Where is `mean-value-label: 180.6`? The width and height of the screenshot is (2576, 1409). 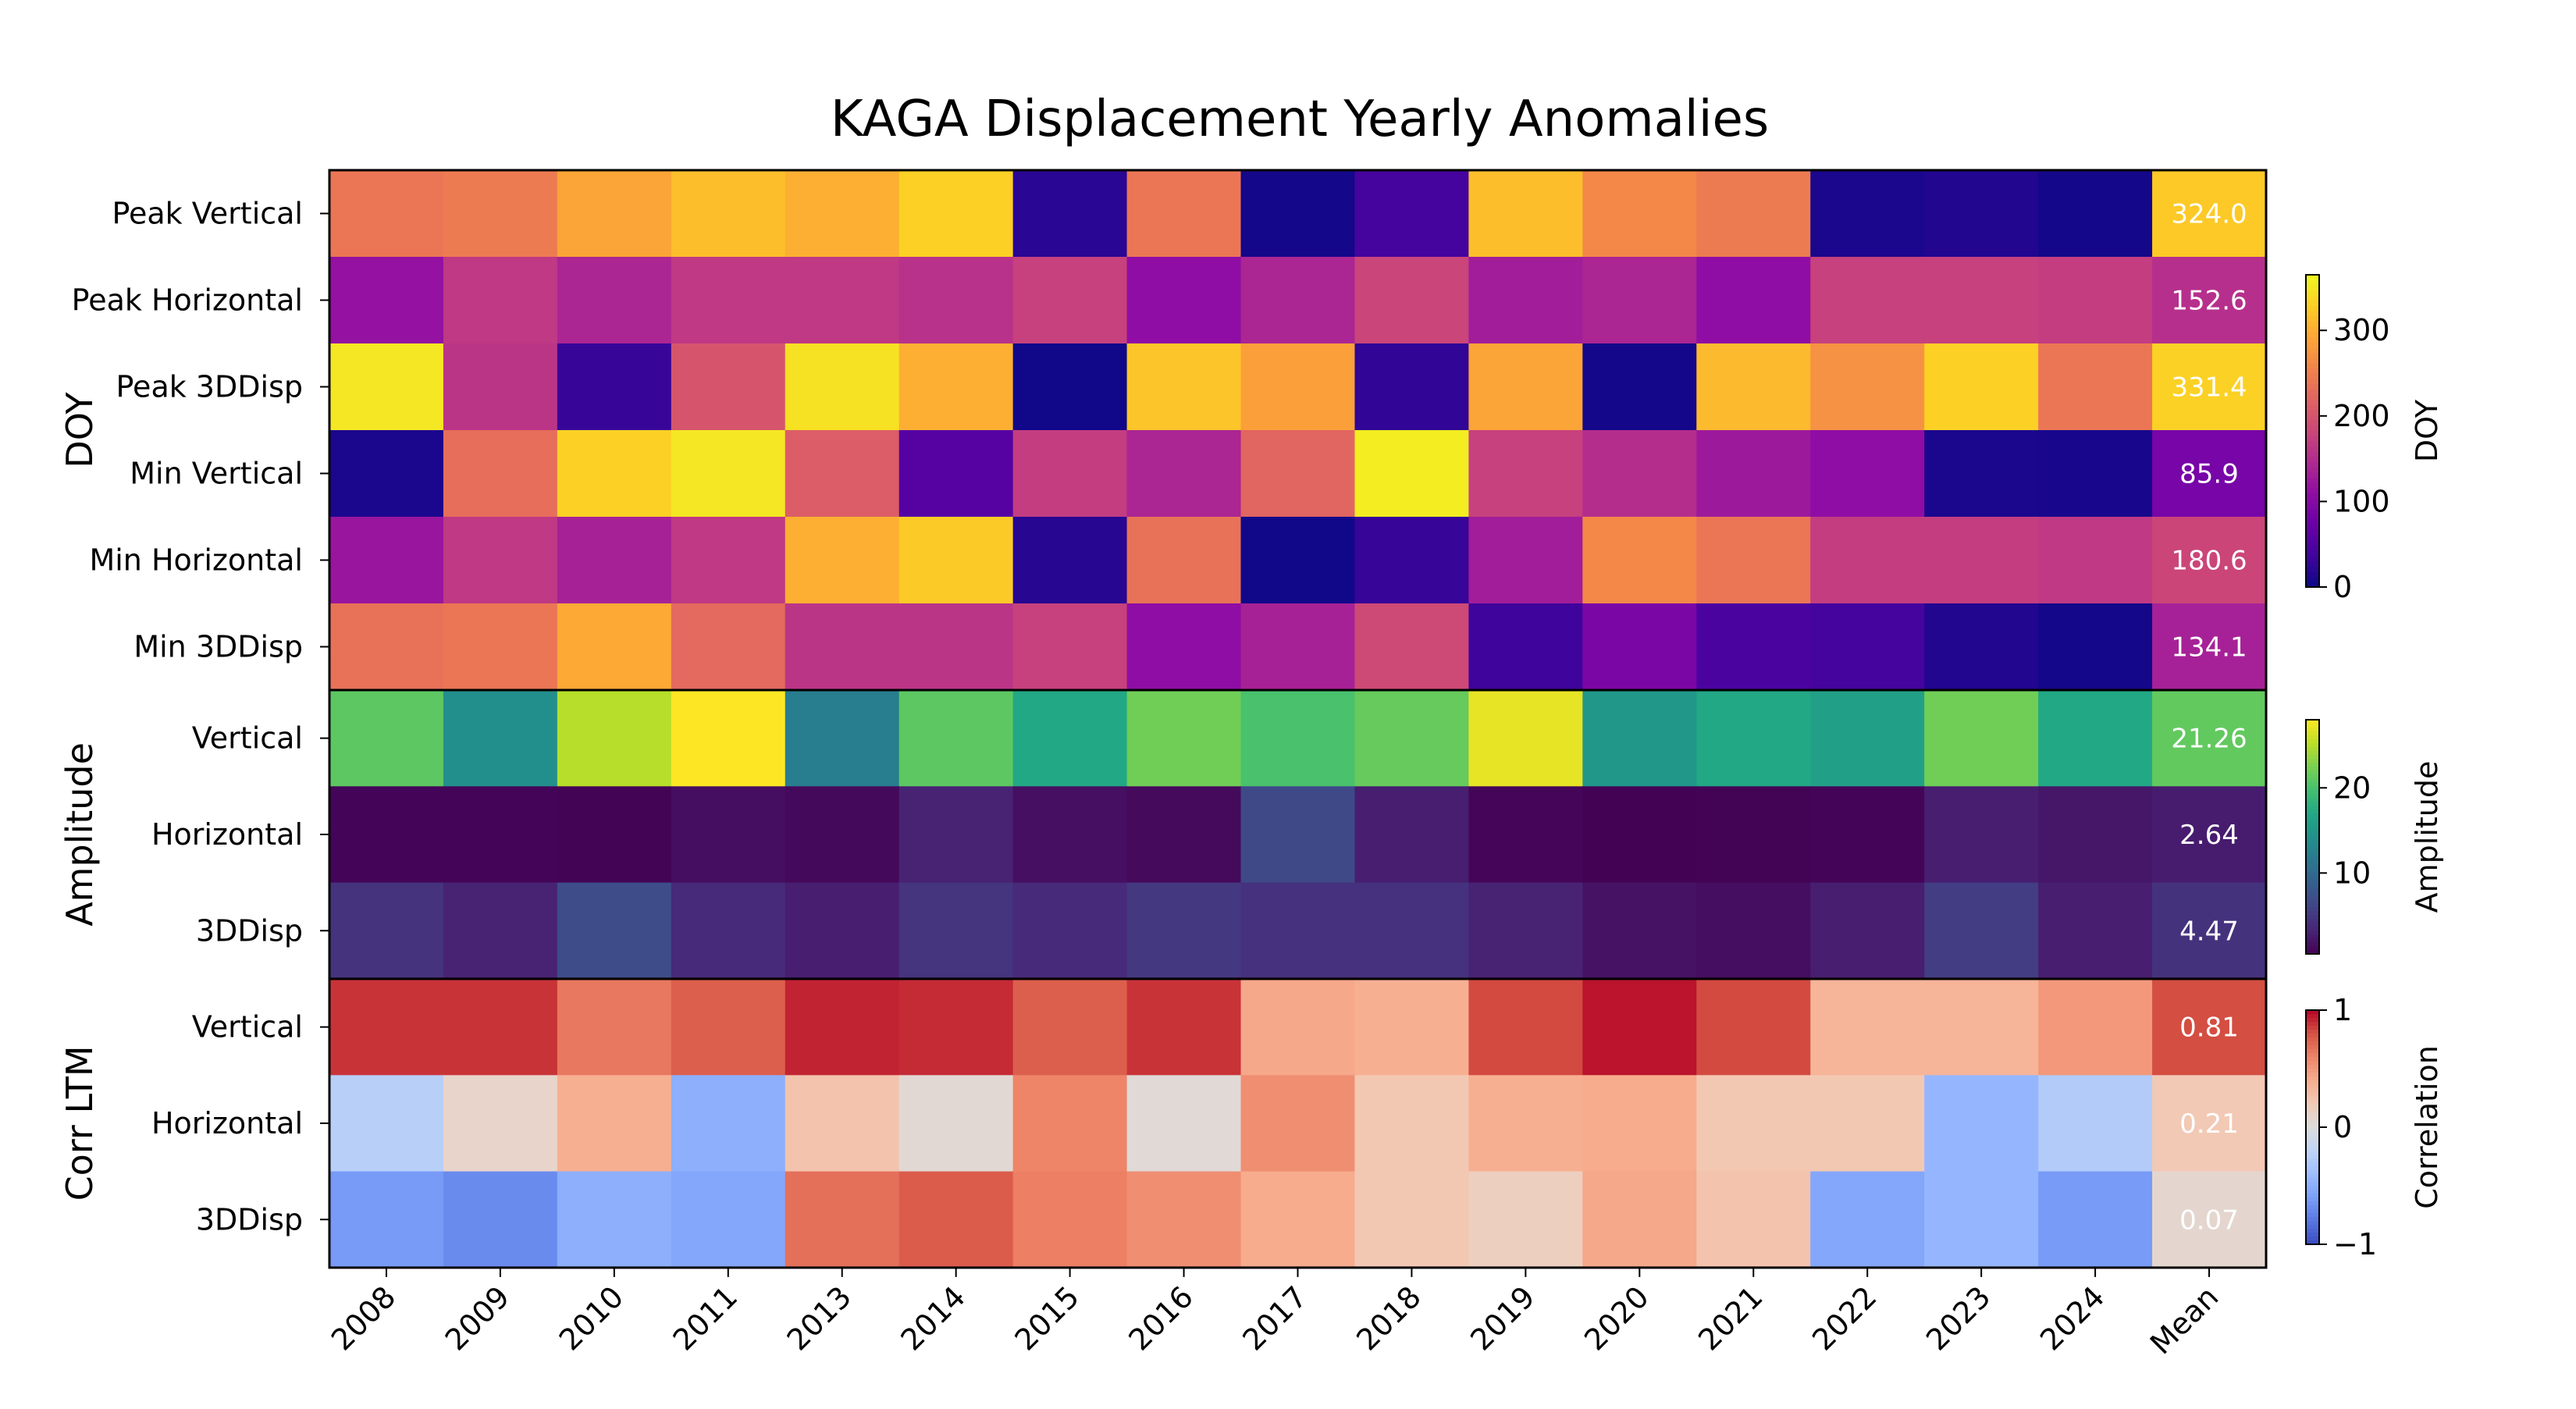
mean-value-label: 180.6 is located at coordinates (2209, 561).